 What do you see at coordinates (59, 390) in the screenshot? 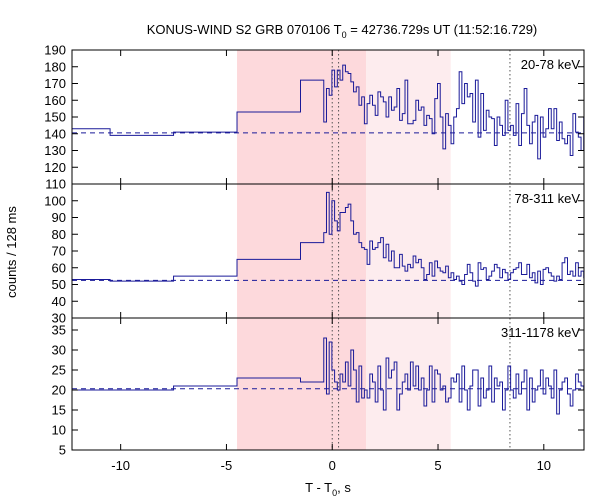
I see `y-tick-label: 20` at bounding box center [59, 390].